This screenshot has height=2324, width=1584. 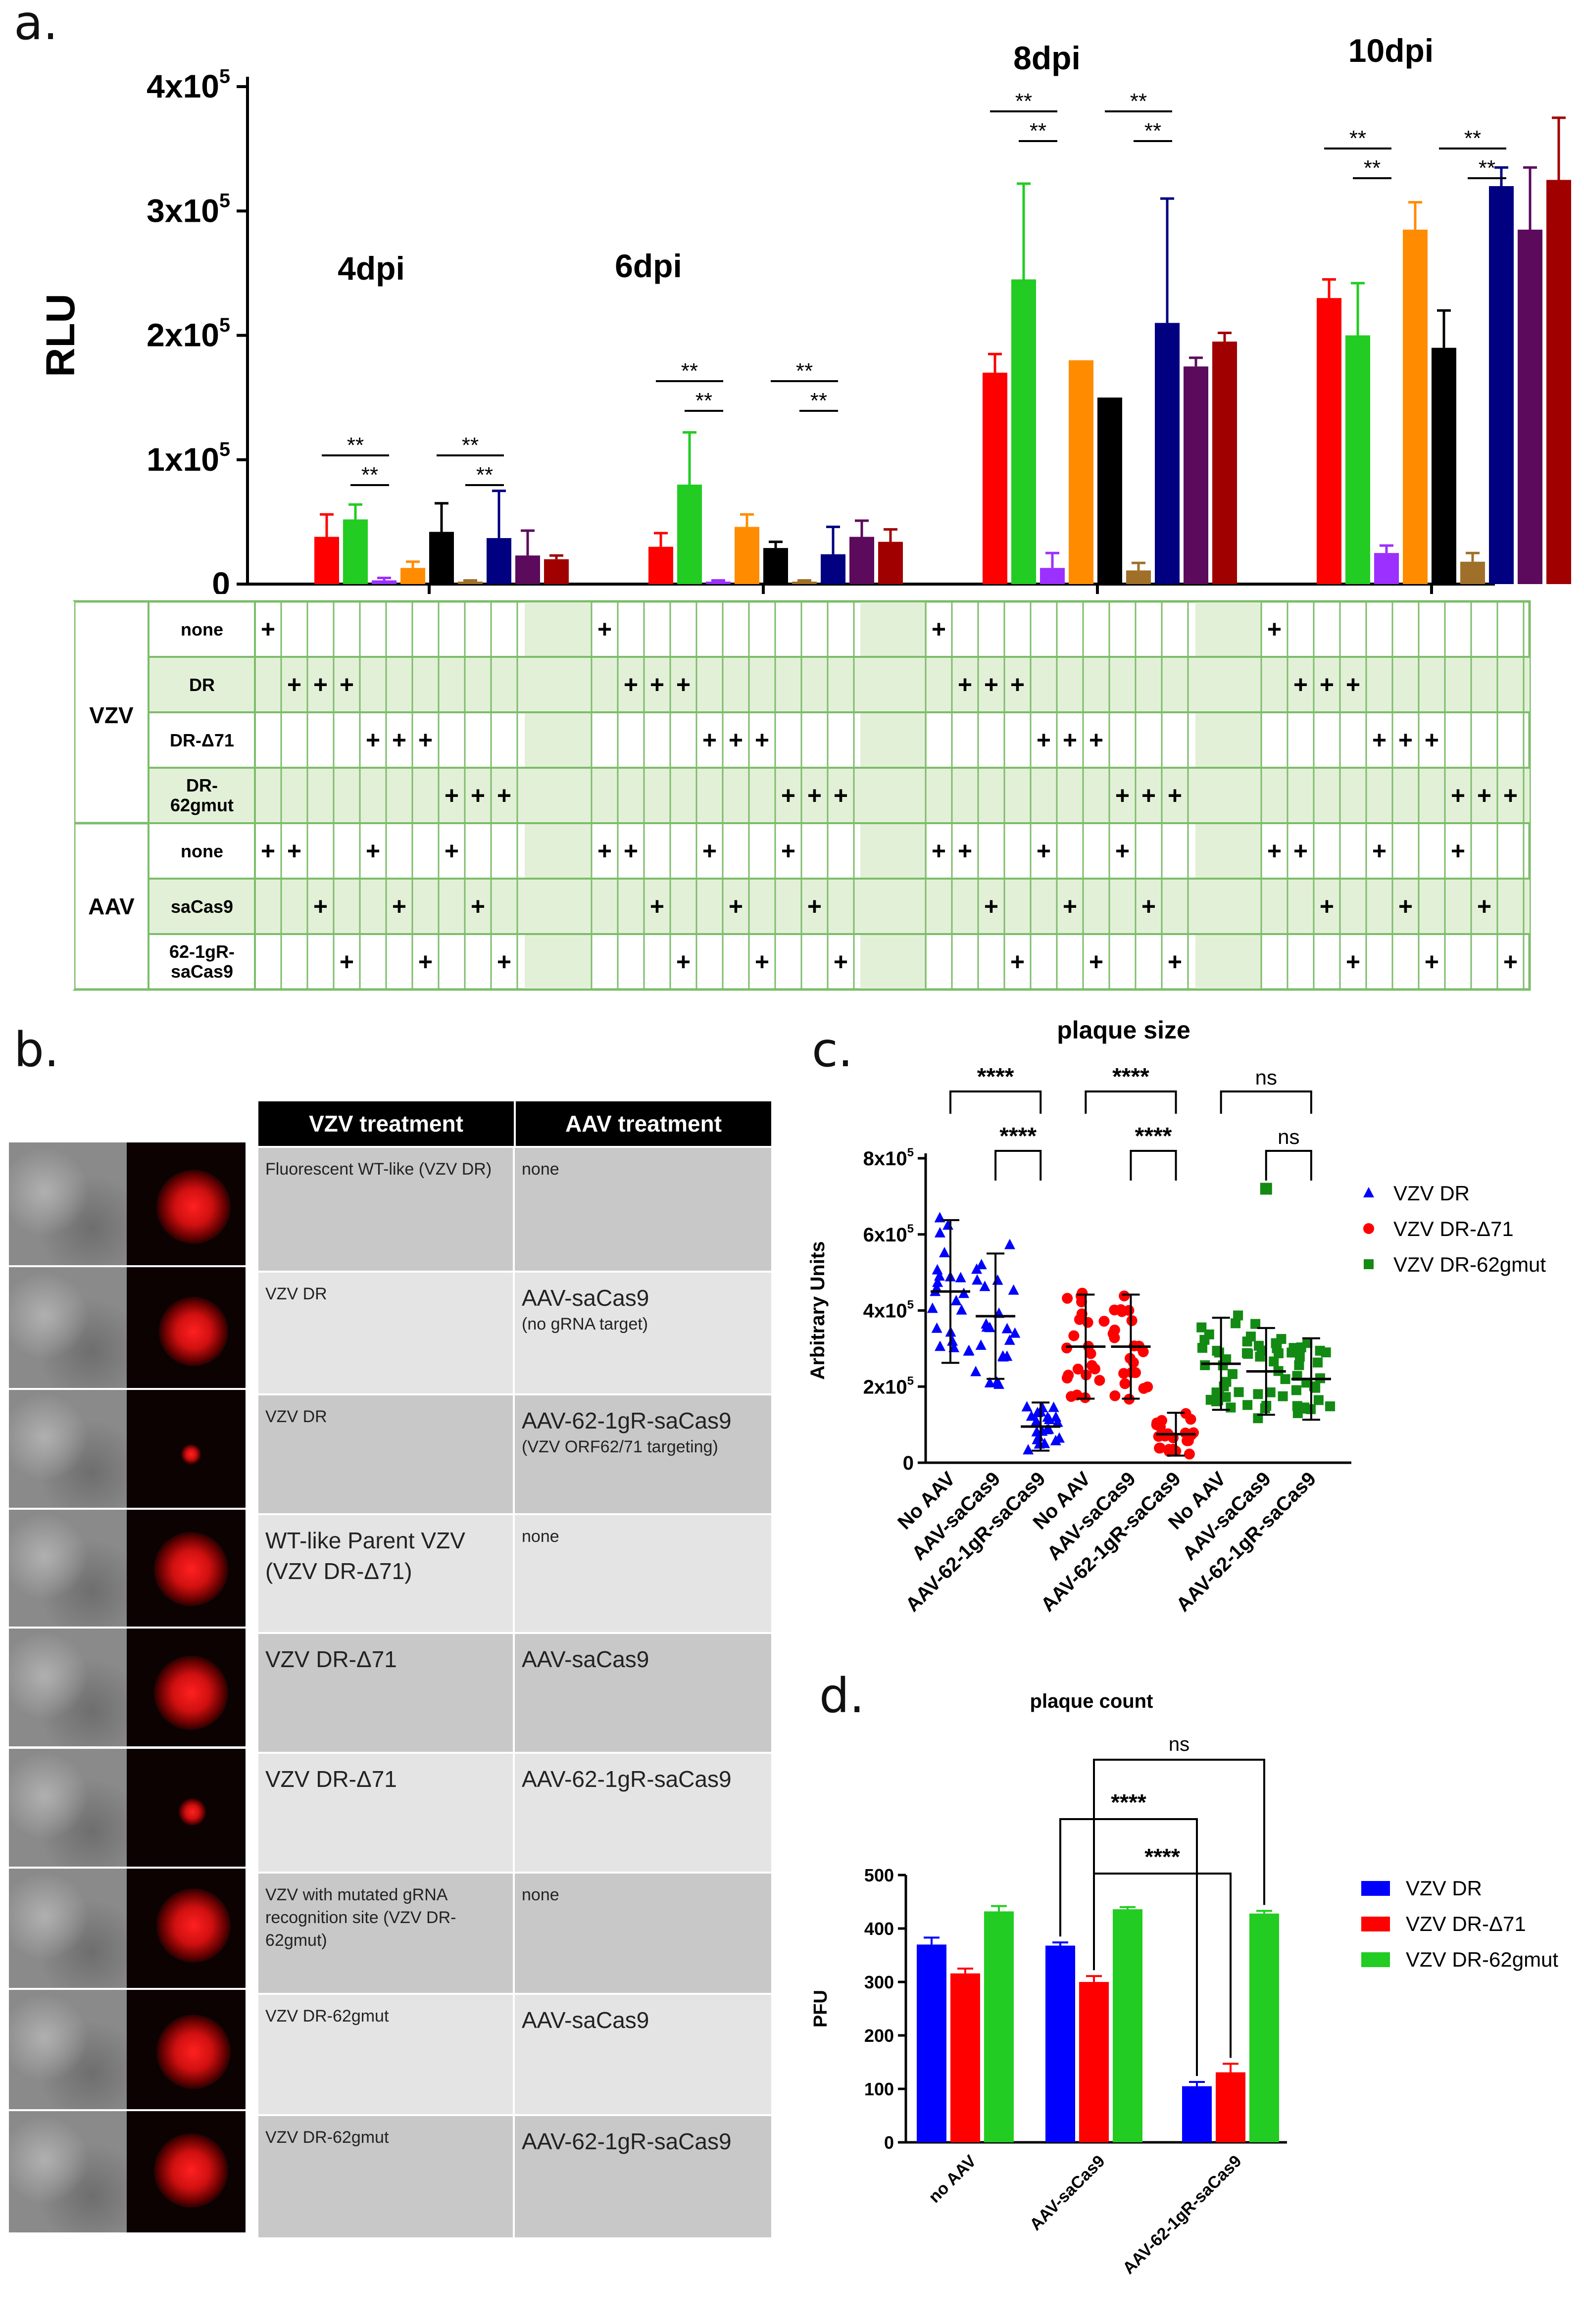 What do you see at coordinates (627, 2141) in the screenshot?
I see `aav-text: AAV-62-1gR-saCas9` at bounding box center [627, 2141].